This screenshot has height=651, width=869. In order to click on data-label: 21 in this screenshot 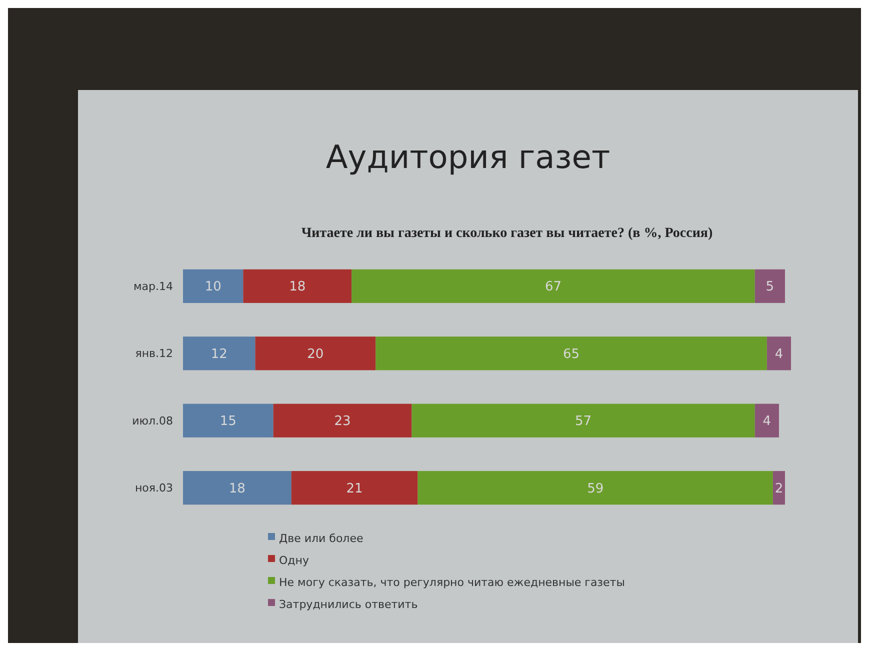, I will do `click(354, 488)`.